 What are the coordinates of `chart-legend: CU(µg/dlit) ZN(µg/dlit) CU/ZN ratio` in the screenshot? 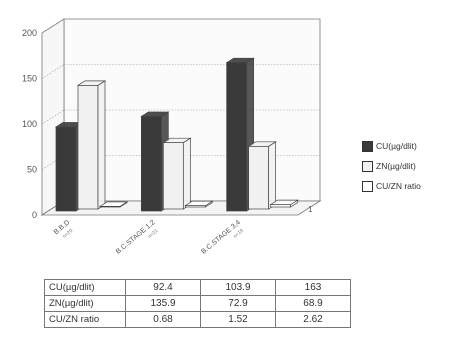 It's located at (411, 166).